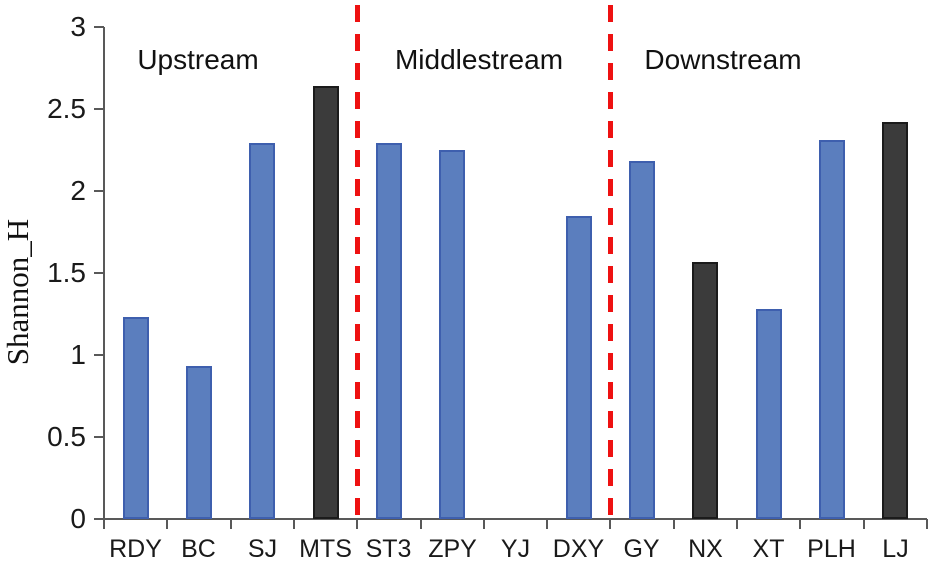 This screenshot has width=931, height=569. What do you see at coordinates (579, 367) in the screenshot?
I see `bar-dxy` at bounding box center [579, 367].